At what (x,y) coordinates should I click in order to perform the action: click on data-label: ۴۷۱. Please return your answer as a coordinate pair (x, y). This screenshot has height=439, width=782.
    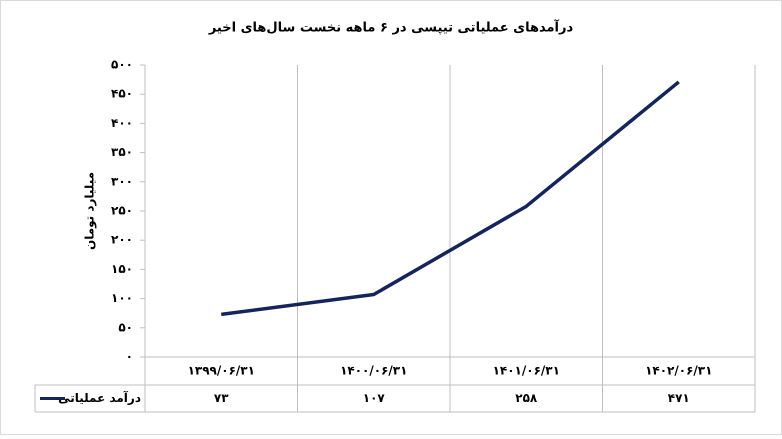
    Looking at the image, I should click on (679, 398).